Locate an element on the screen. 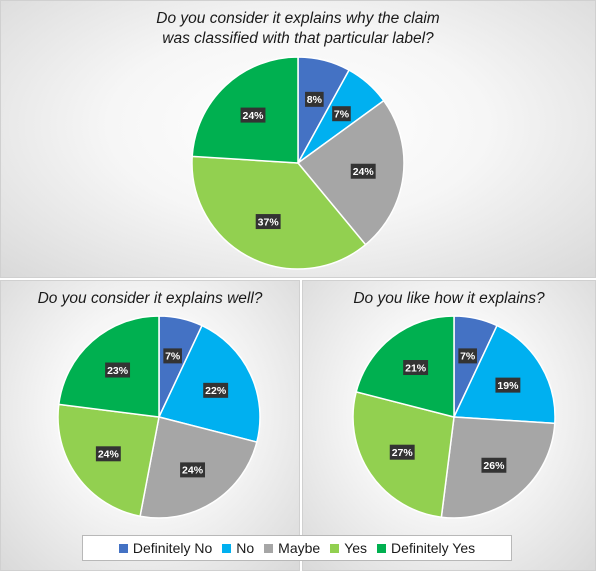  pie-chart-bottom-right: 7% 19% 26% 27% 21% is located at coordinates (454, 417).